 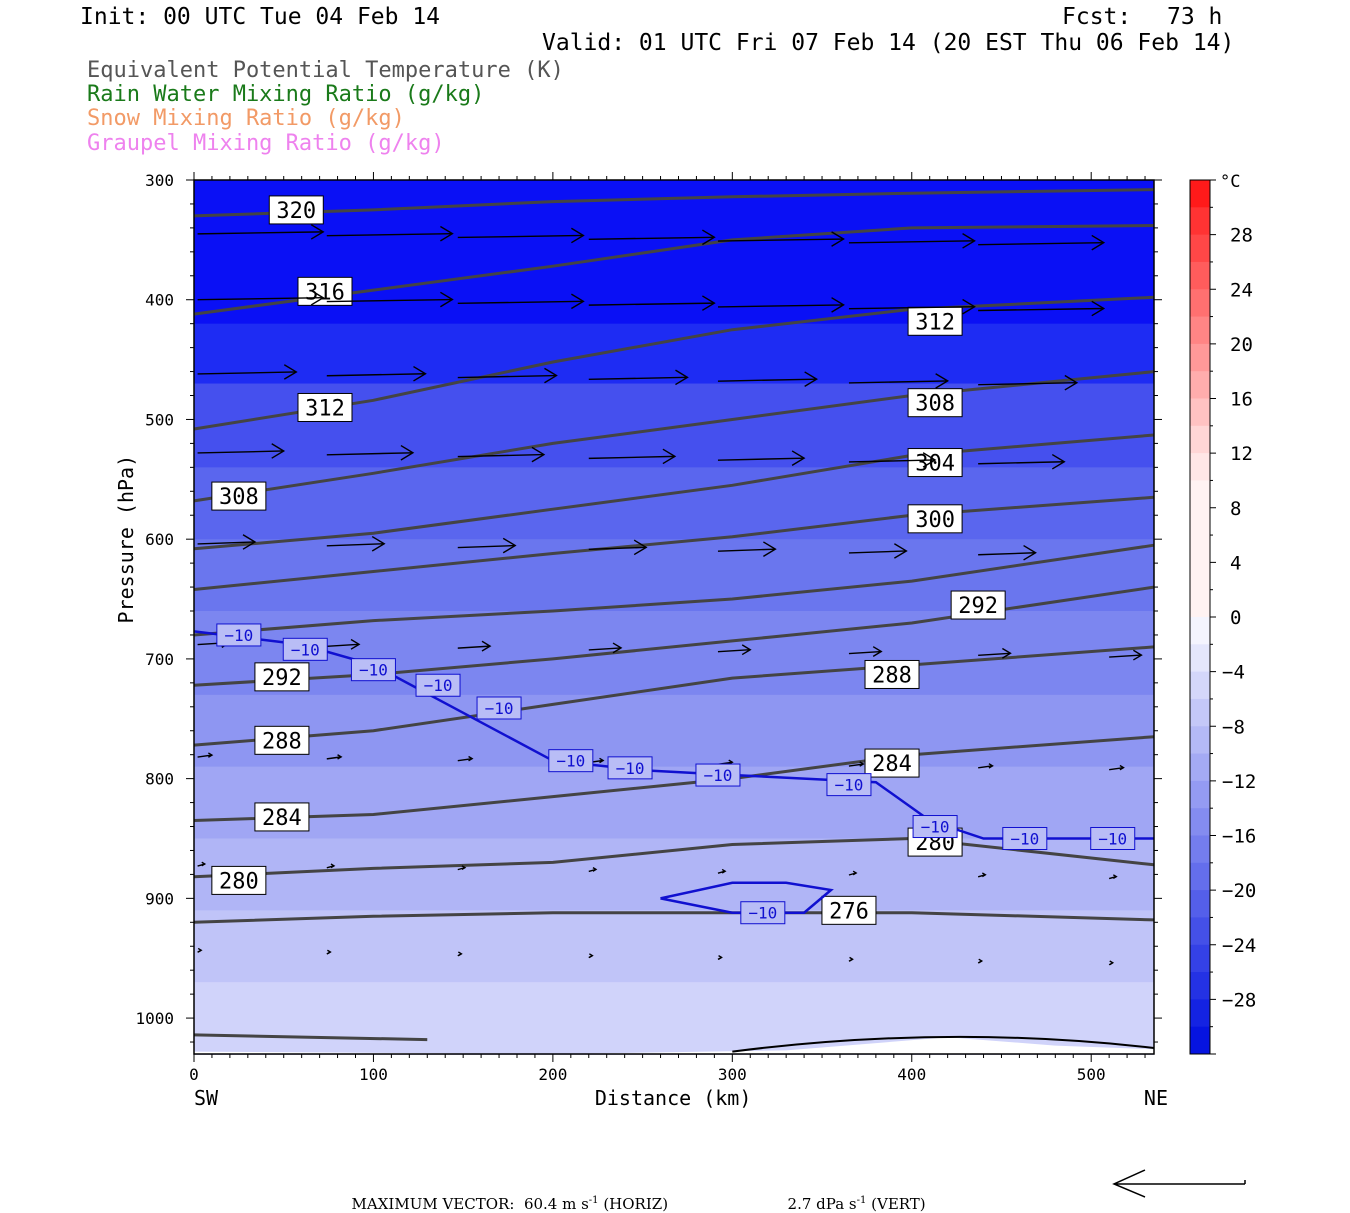 I want to click on surface-contour, so click(x=310, y=1037).